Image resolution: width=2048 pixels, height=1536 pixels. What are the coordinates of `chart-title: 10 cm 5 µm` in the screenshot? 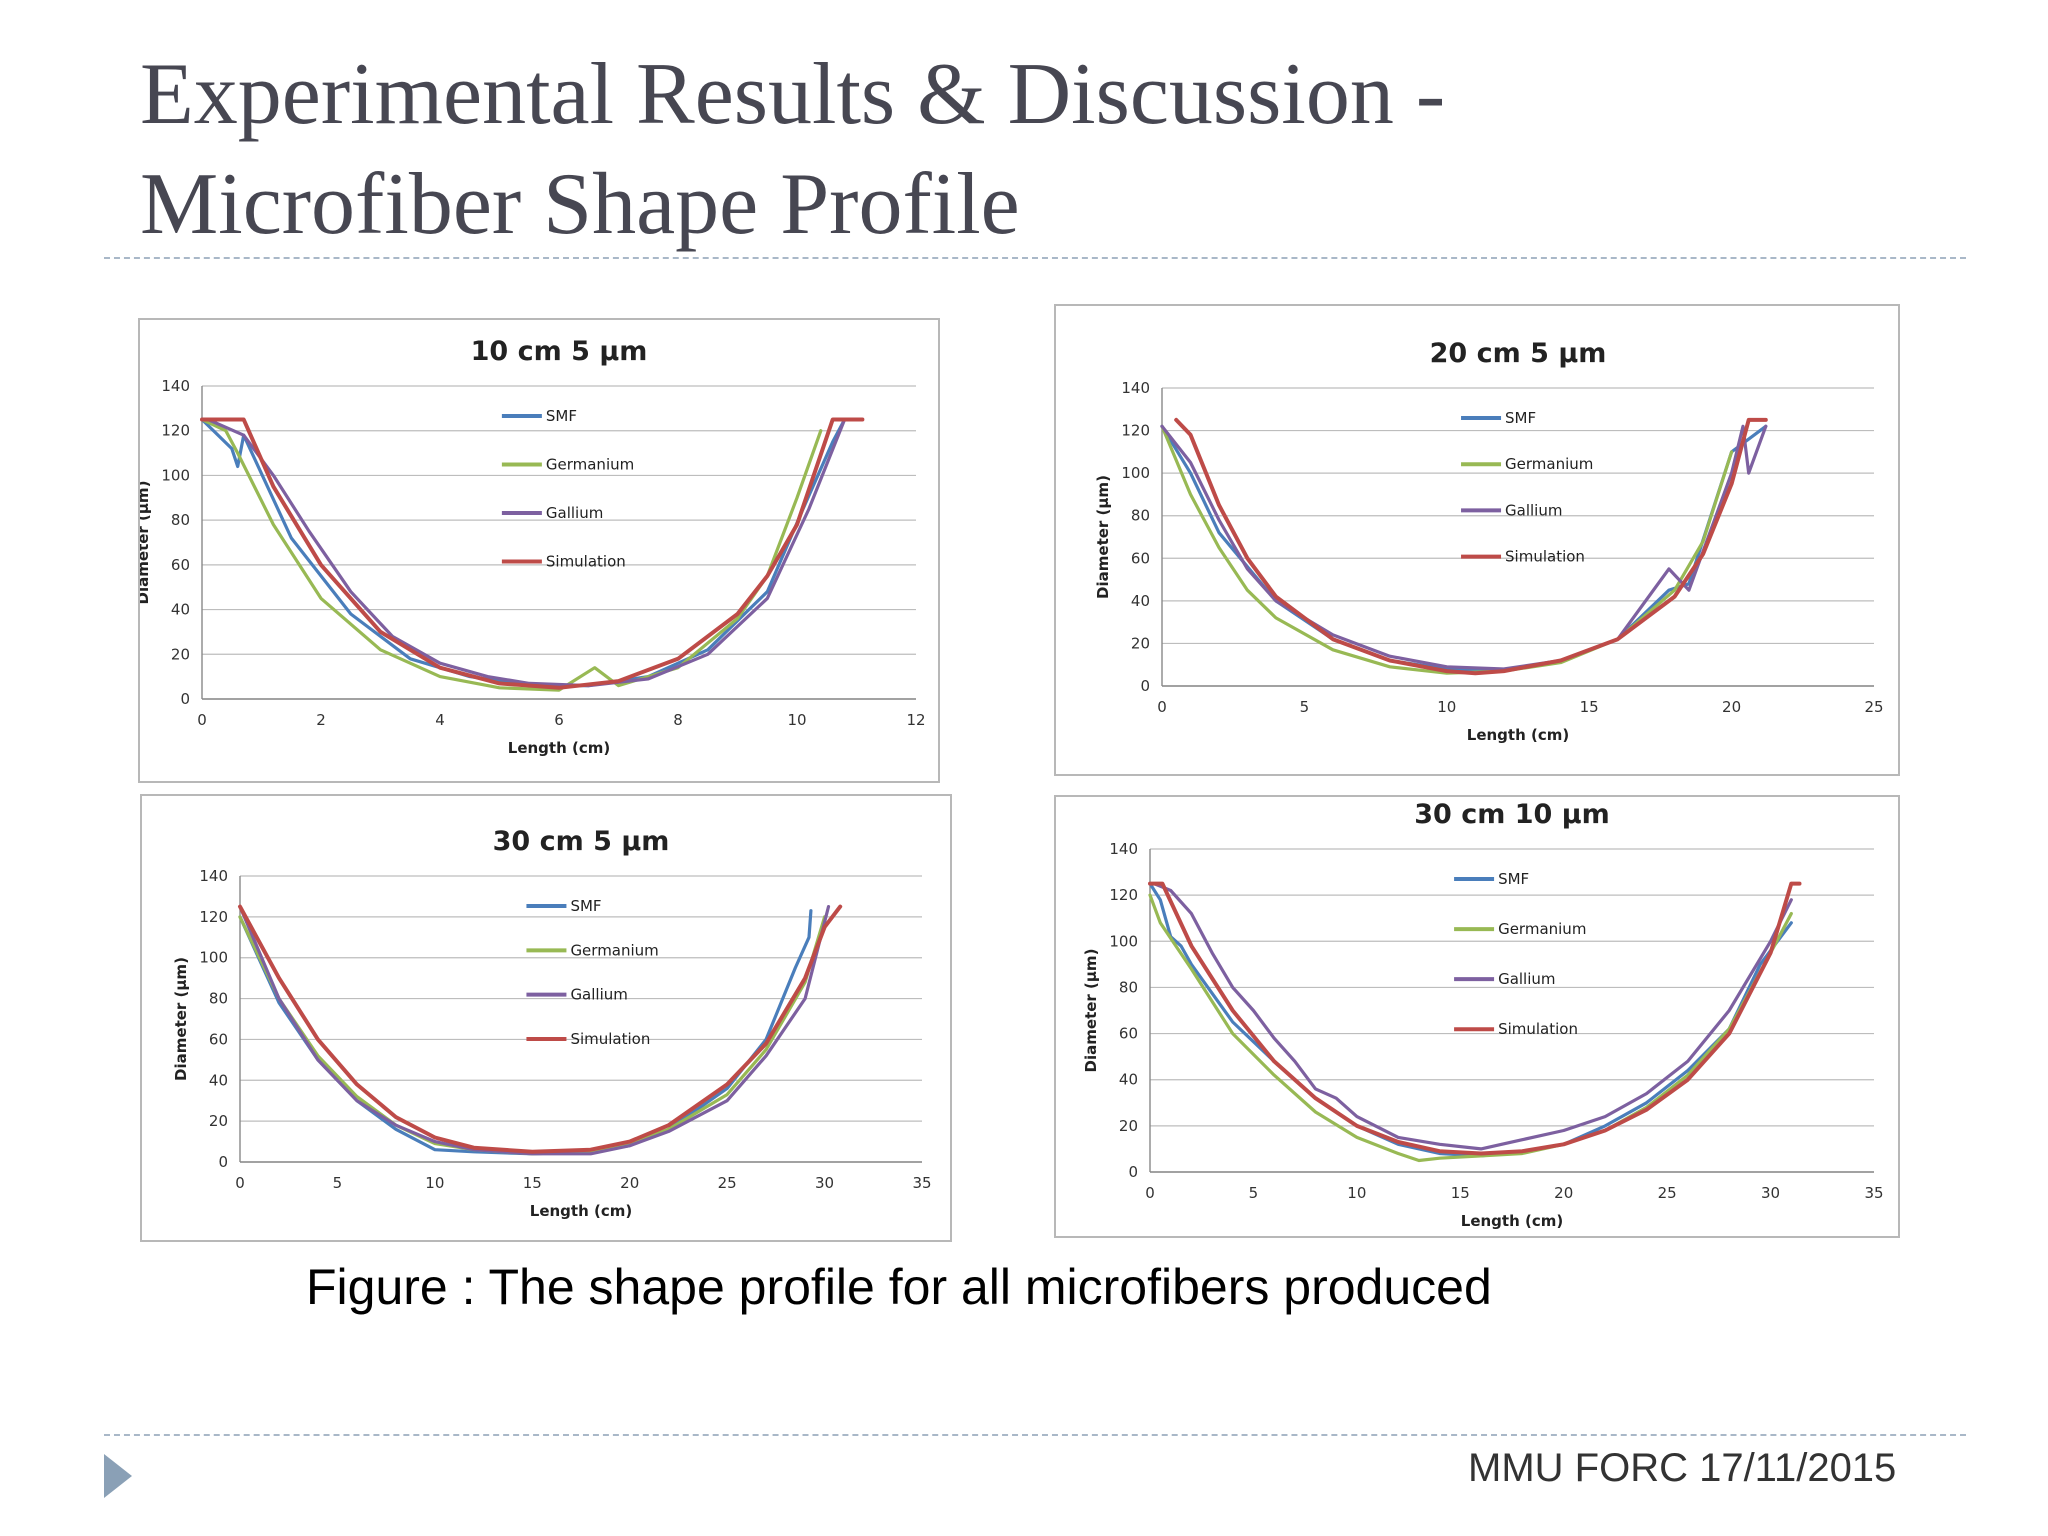 It's located at (559, 351).